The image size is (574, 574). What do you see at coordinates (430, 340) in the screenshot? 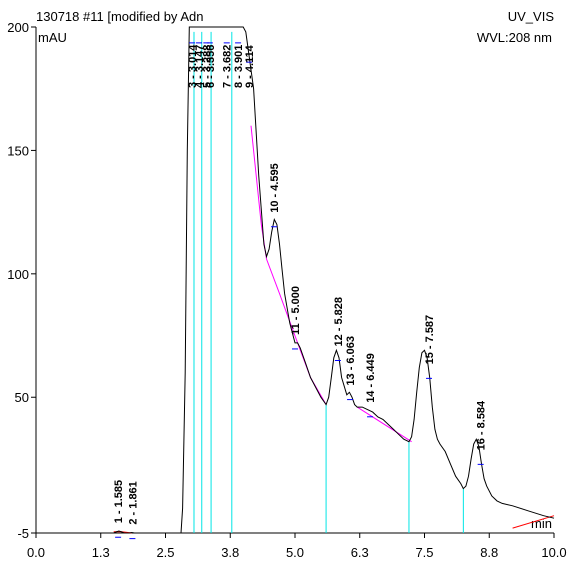
I see `peak-label-15: 15 - 7.587` at bounding box center [430, 340].